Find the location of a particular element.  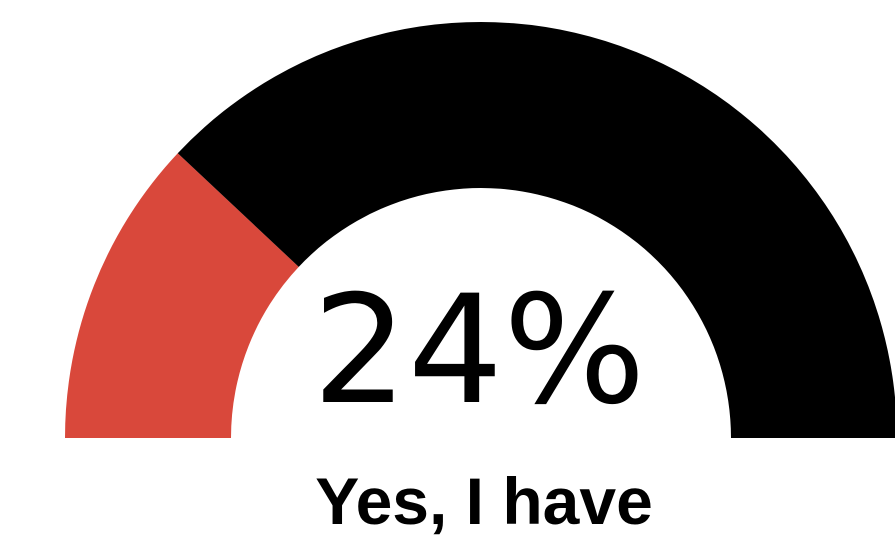

gauge-value-arc is located at coordinates (182, 296).